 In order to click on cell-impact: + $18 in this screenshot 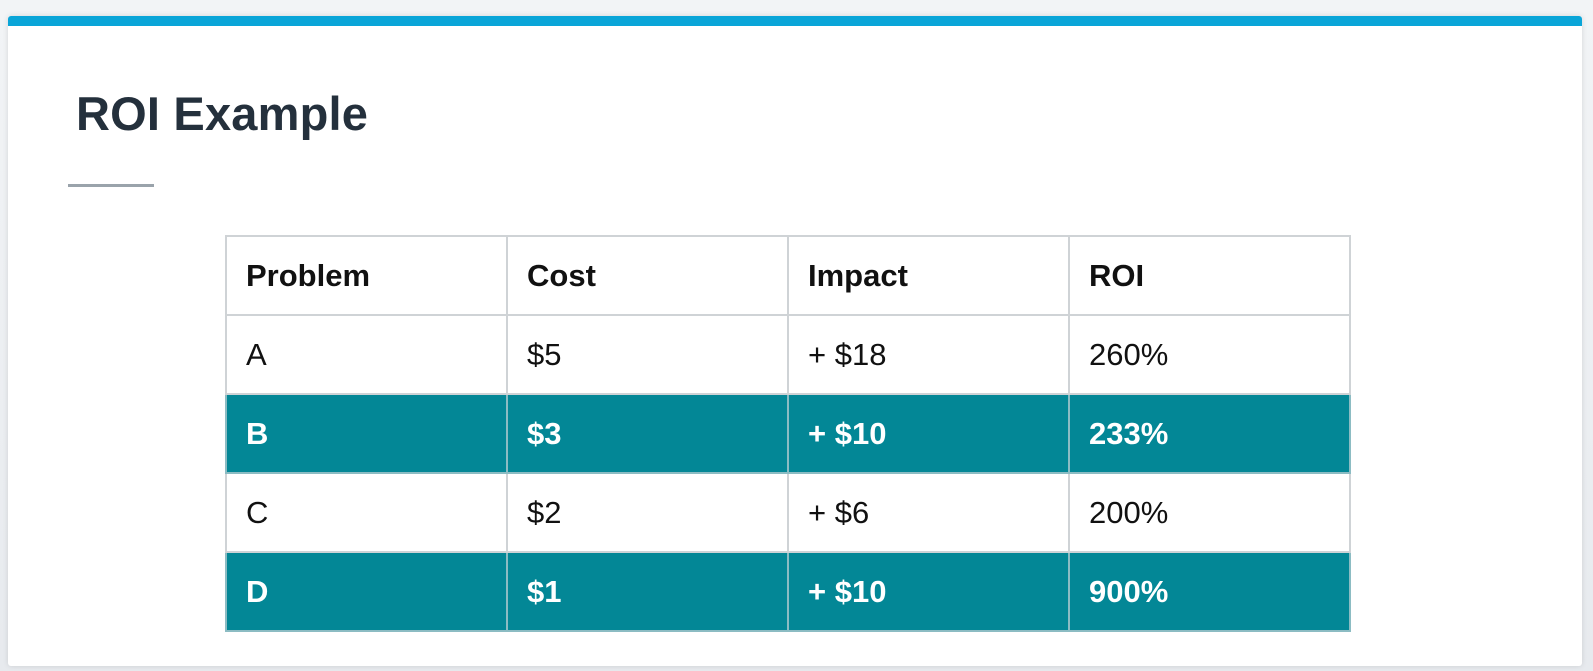, I will do `click(928, 354)`.